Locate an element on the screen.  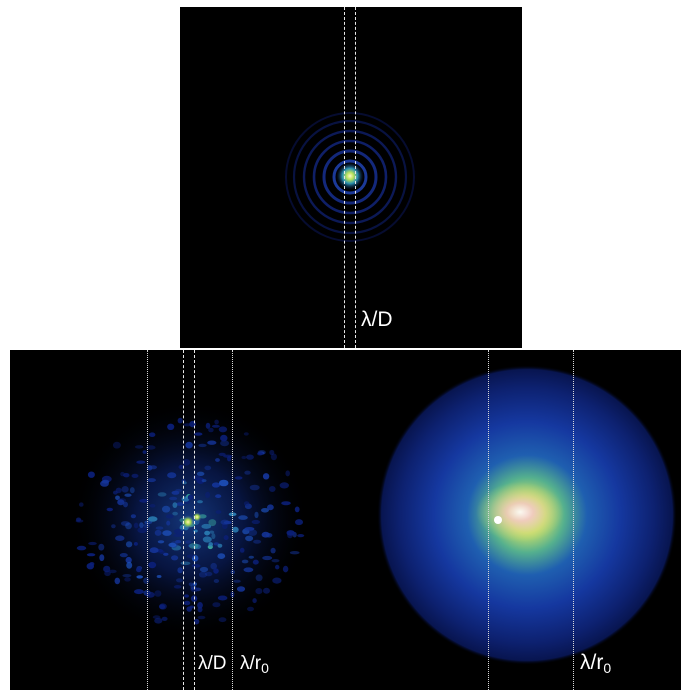
airy-rings is located at coordinates (350, 177).